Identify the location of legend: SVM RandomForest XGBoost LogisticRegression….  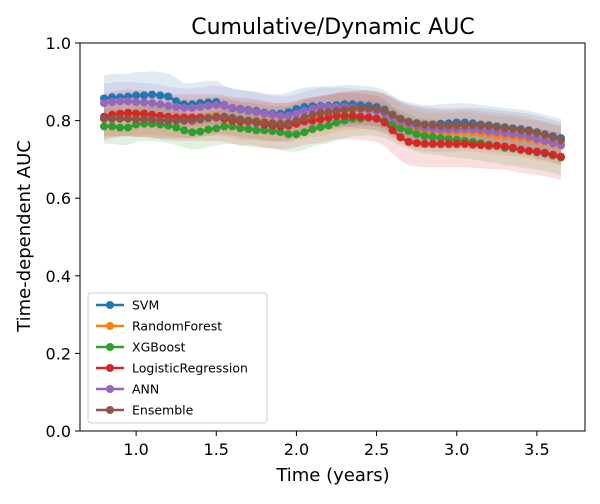
(177, 358).